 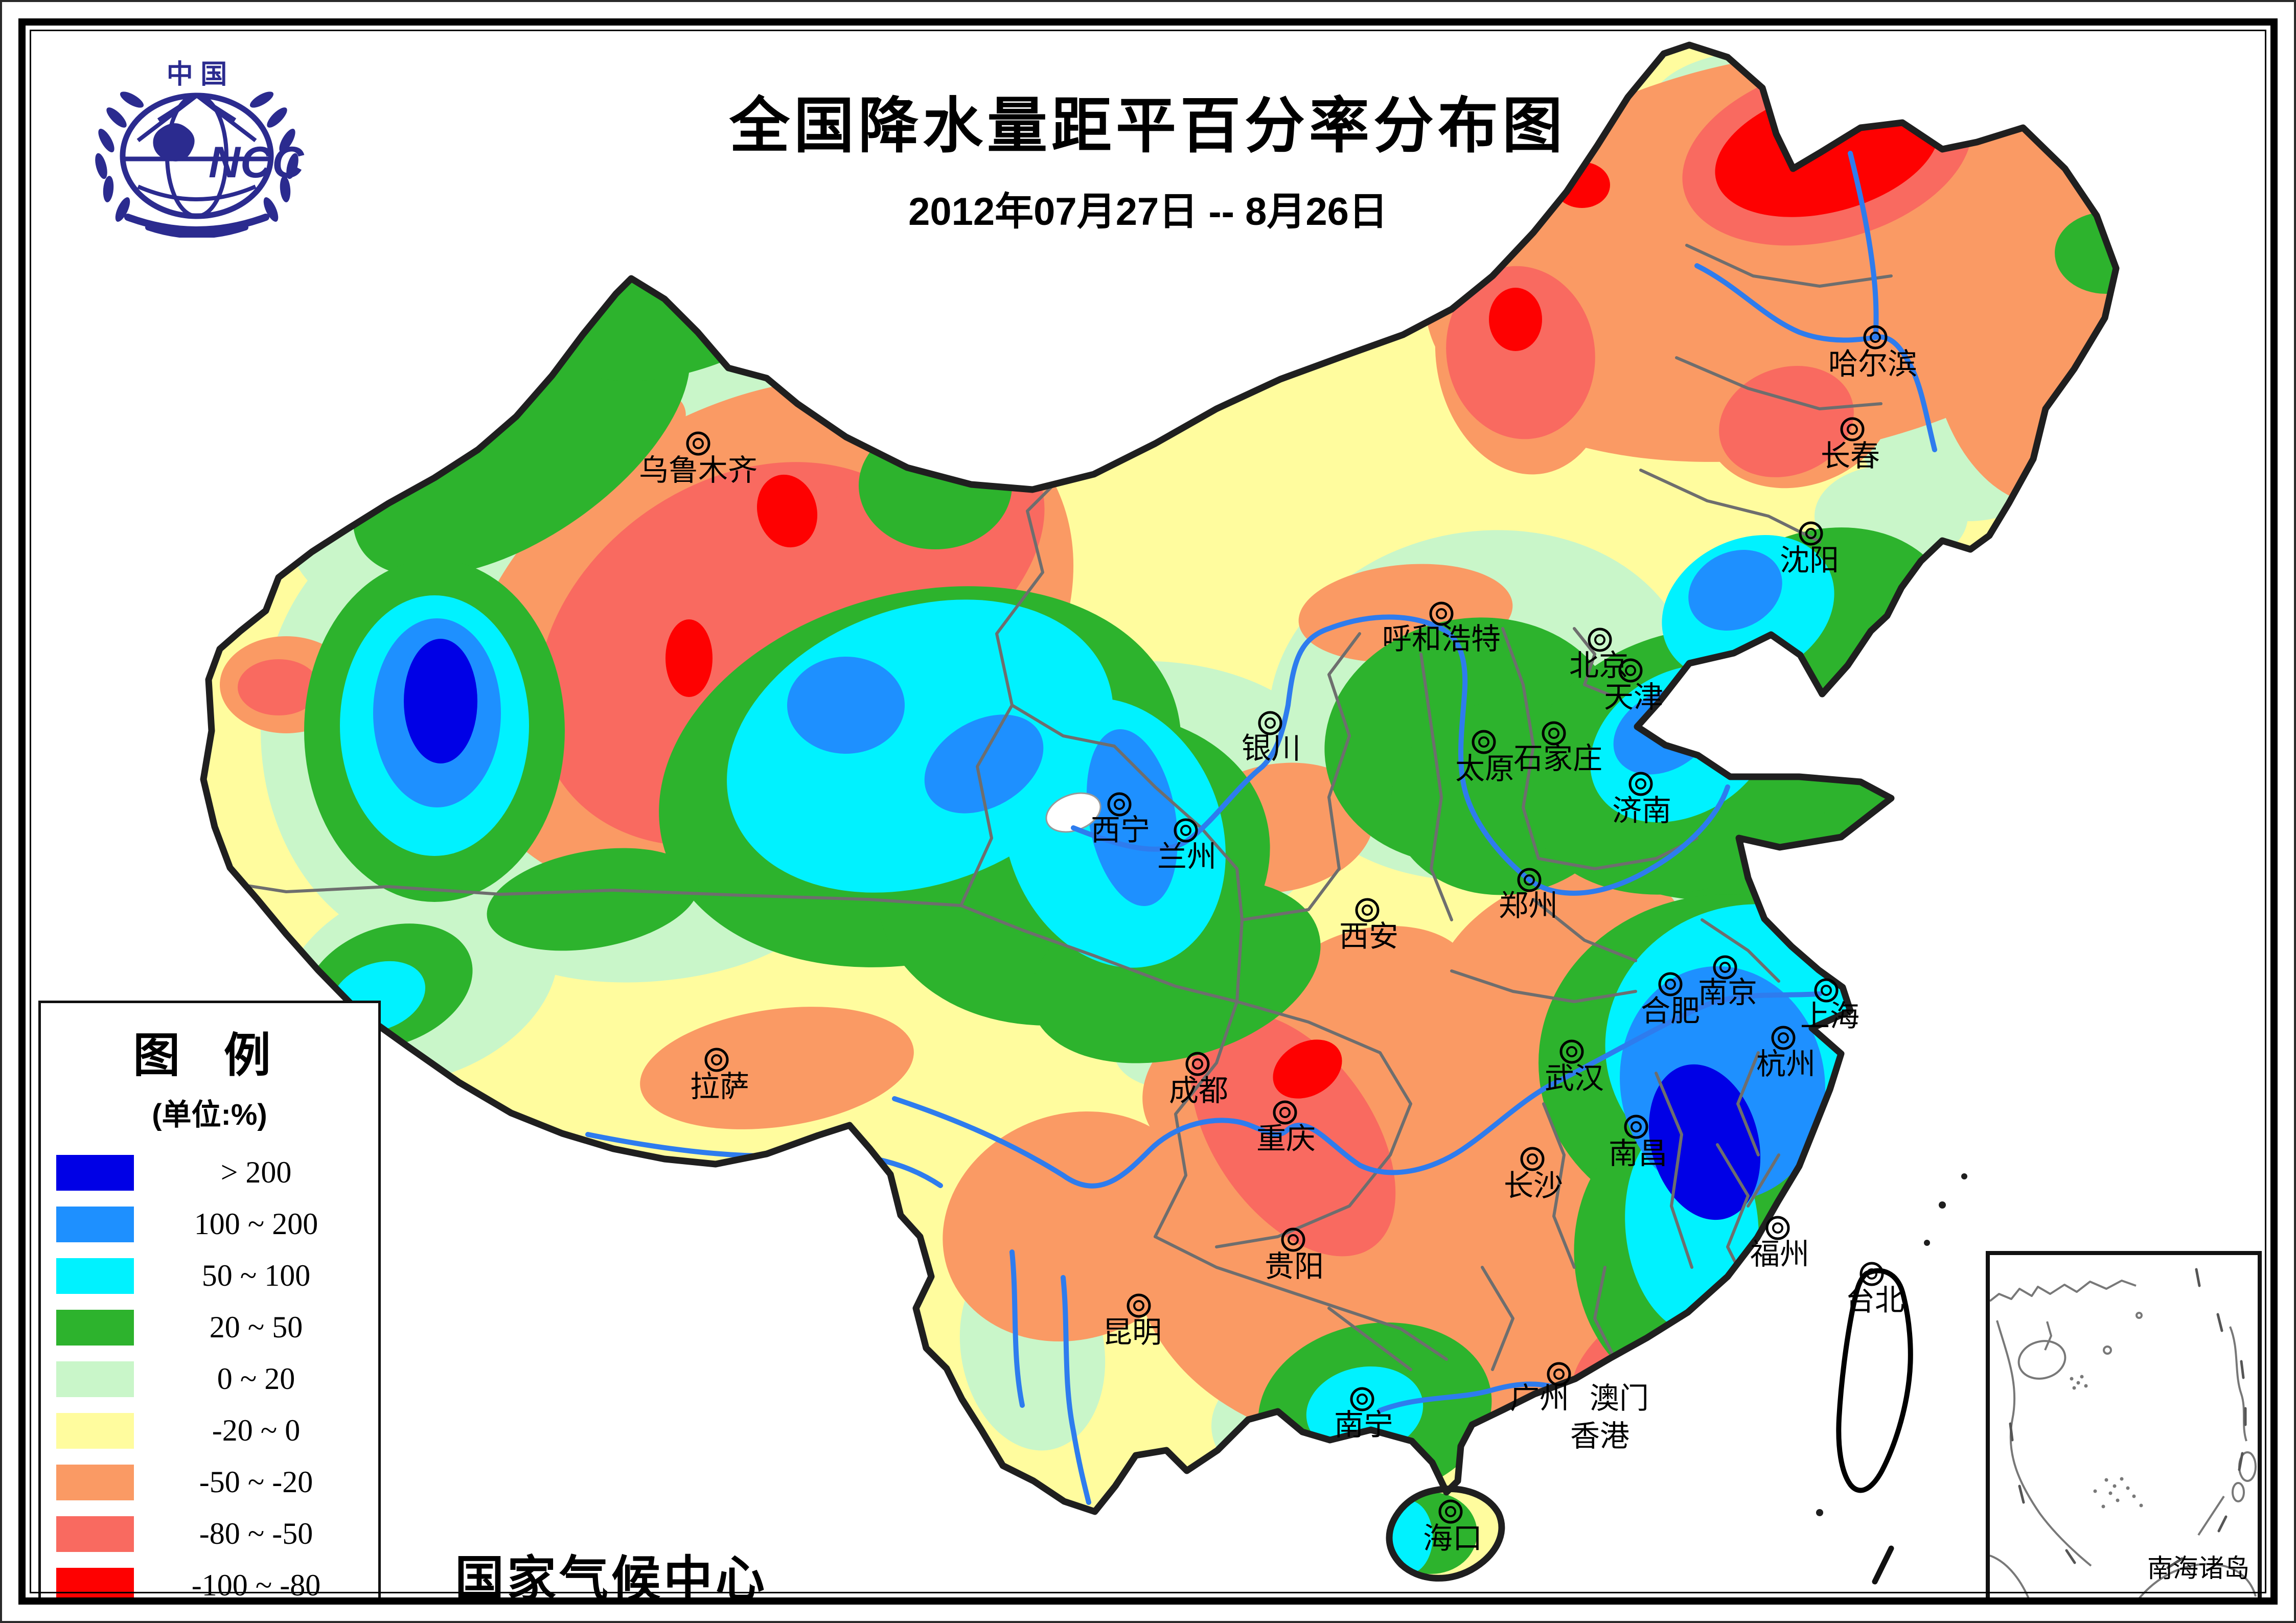 I want to click on city-label: 乌鲁木齐, so click(x=698, y=471).